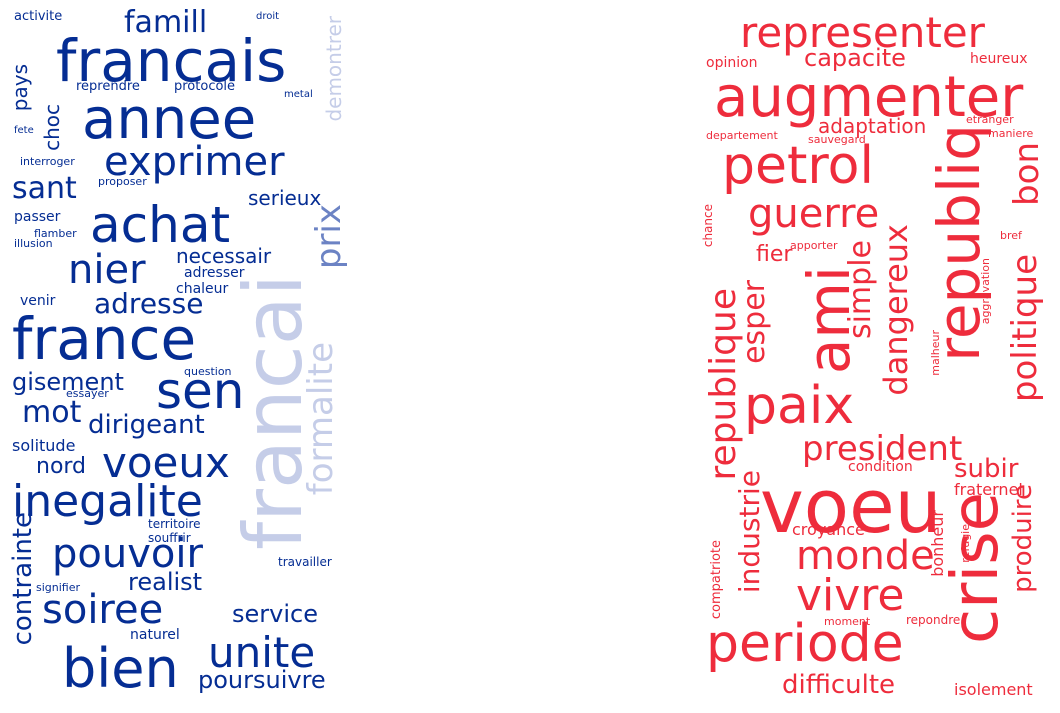 This screenshot has height=713, width=1060. I want to click on word-cloud-term: bien, so click(120, 668).